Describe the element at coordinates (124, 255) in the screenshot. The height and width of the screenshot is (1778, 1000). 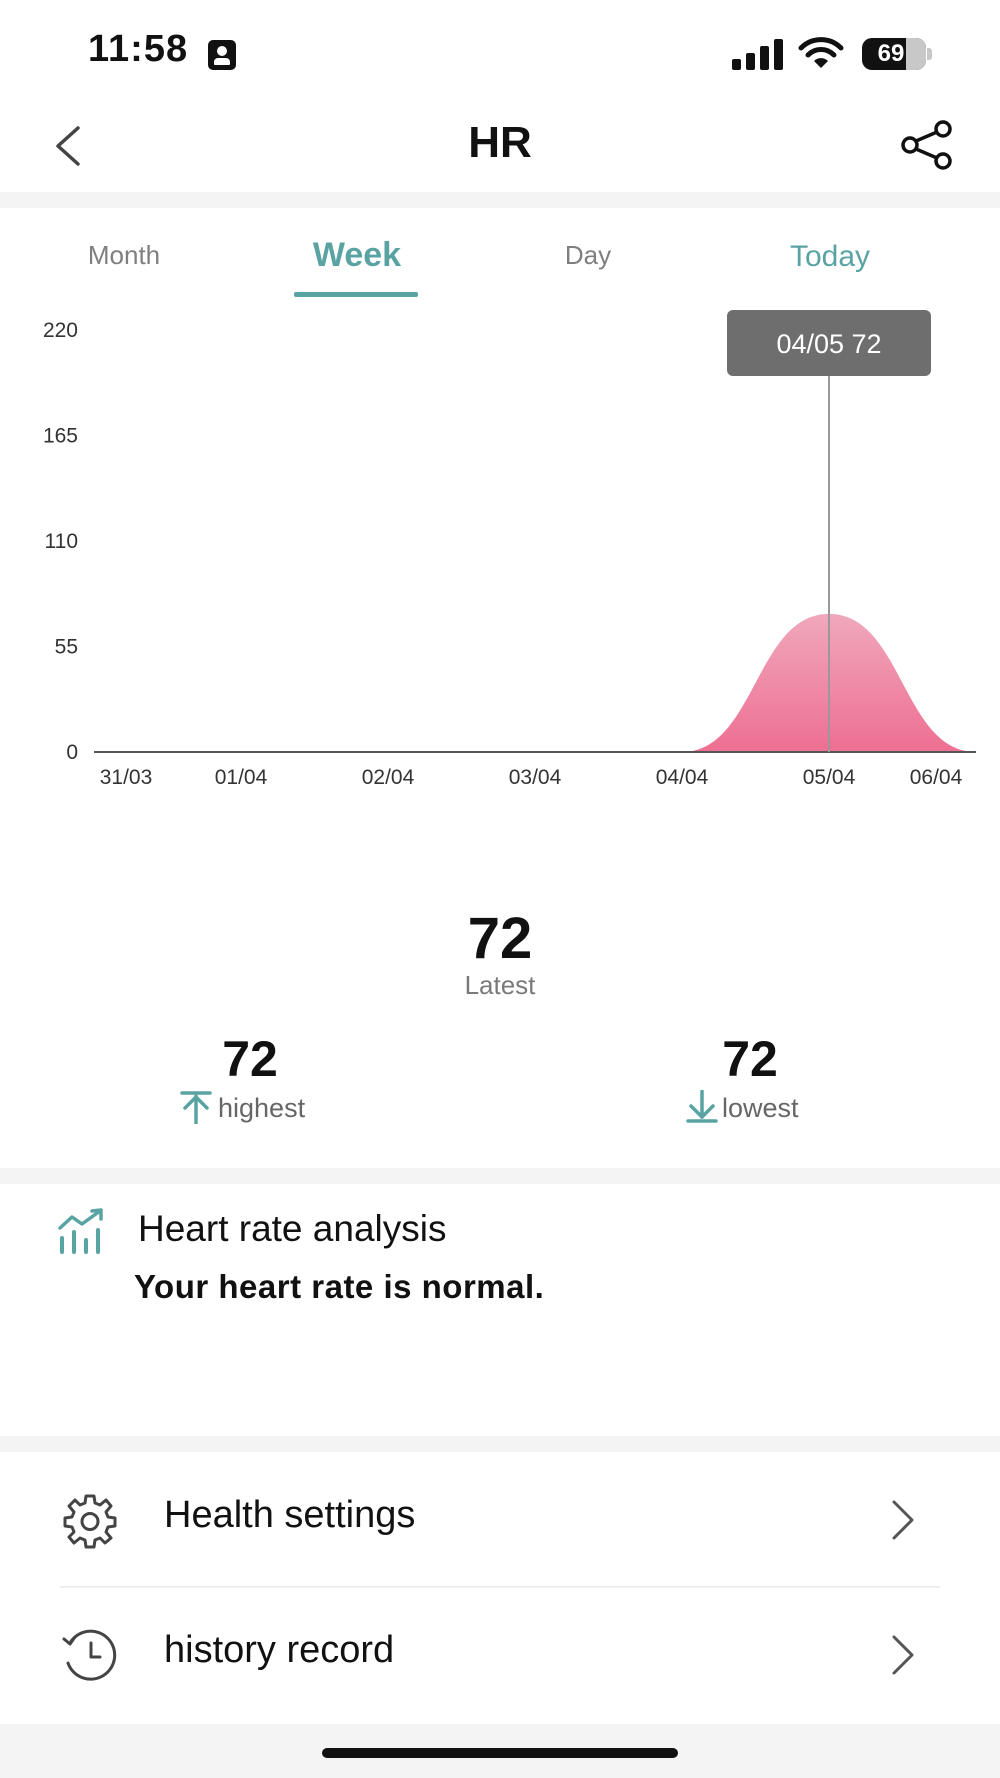
I see `tab-month: Month` at that location.